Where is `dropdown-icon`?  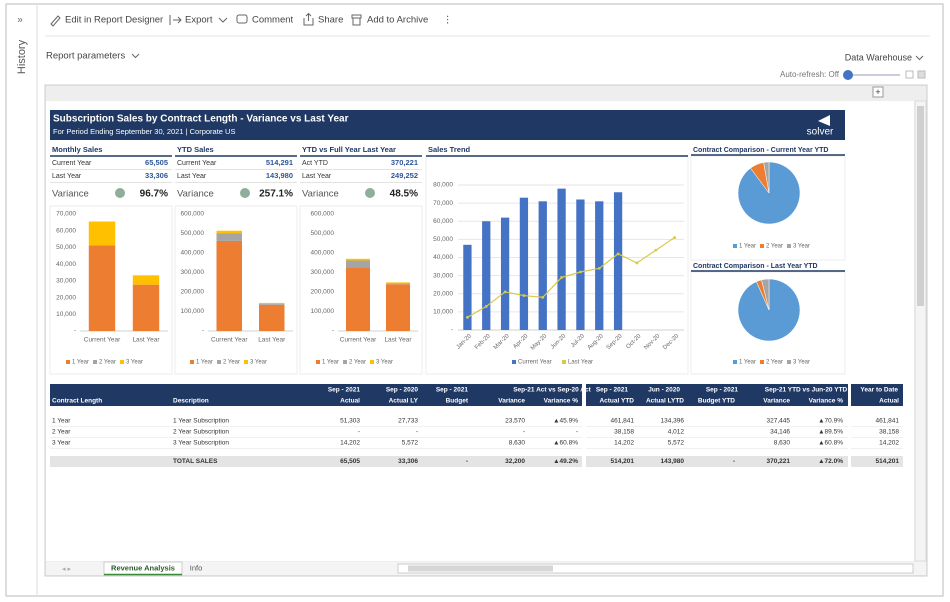
dropdown-icon is located at coordinates (135, 56).